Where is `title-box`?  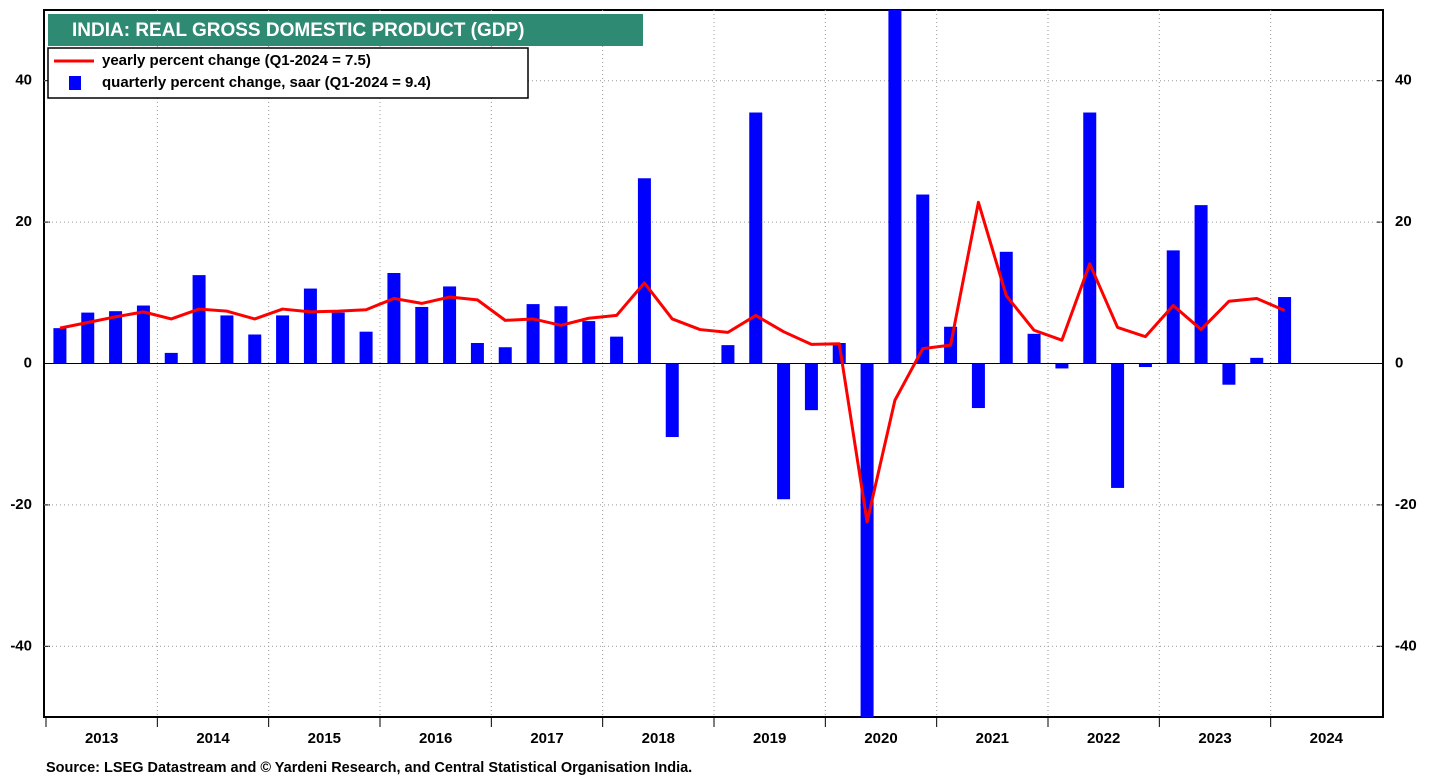
title-box is located at coordinates (345, 30).